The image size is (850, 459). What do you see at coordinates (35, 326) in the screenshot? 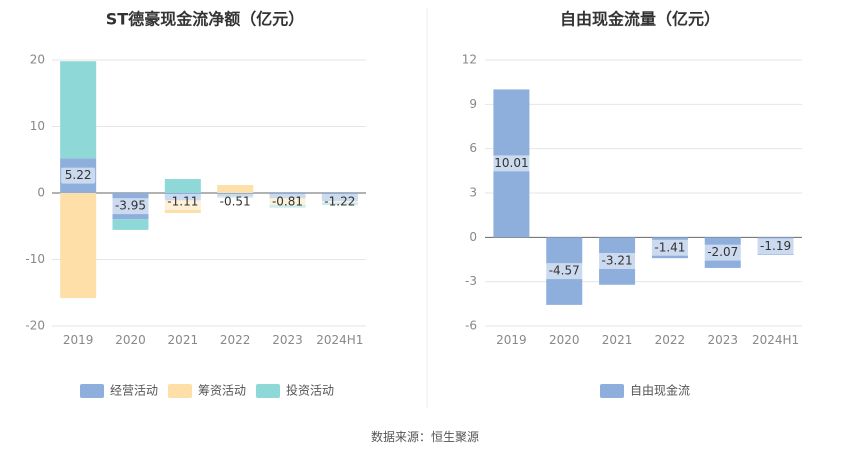
I see `y-tick-label: -20` at bounding box center [35, 326].